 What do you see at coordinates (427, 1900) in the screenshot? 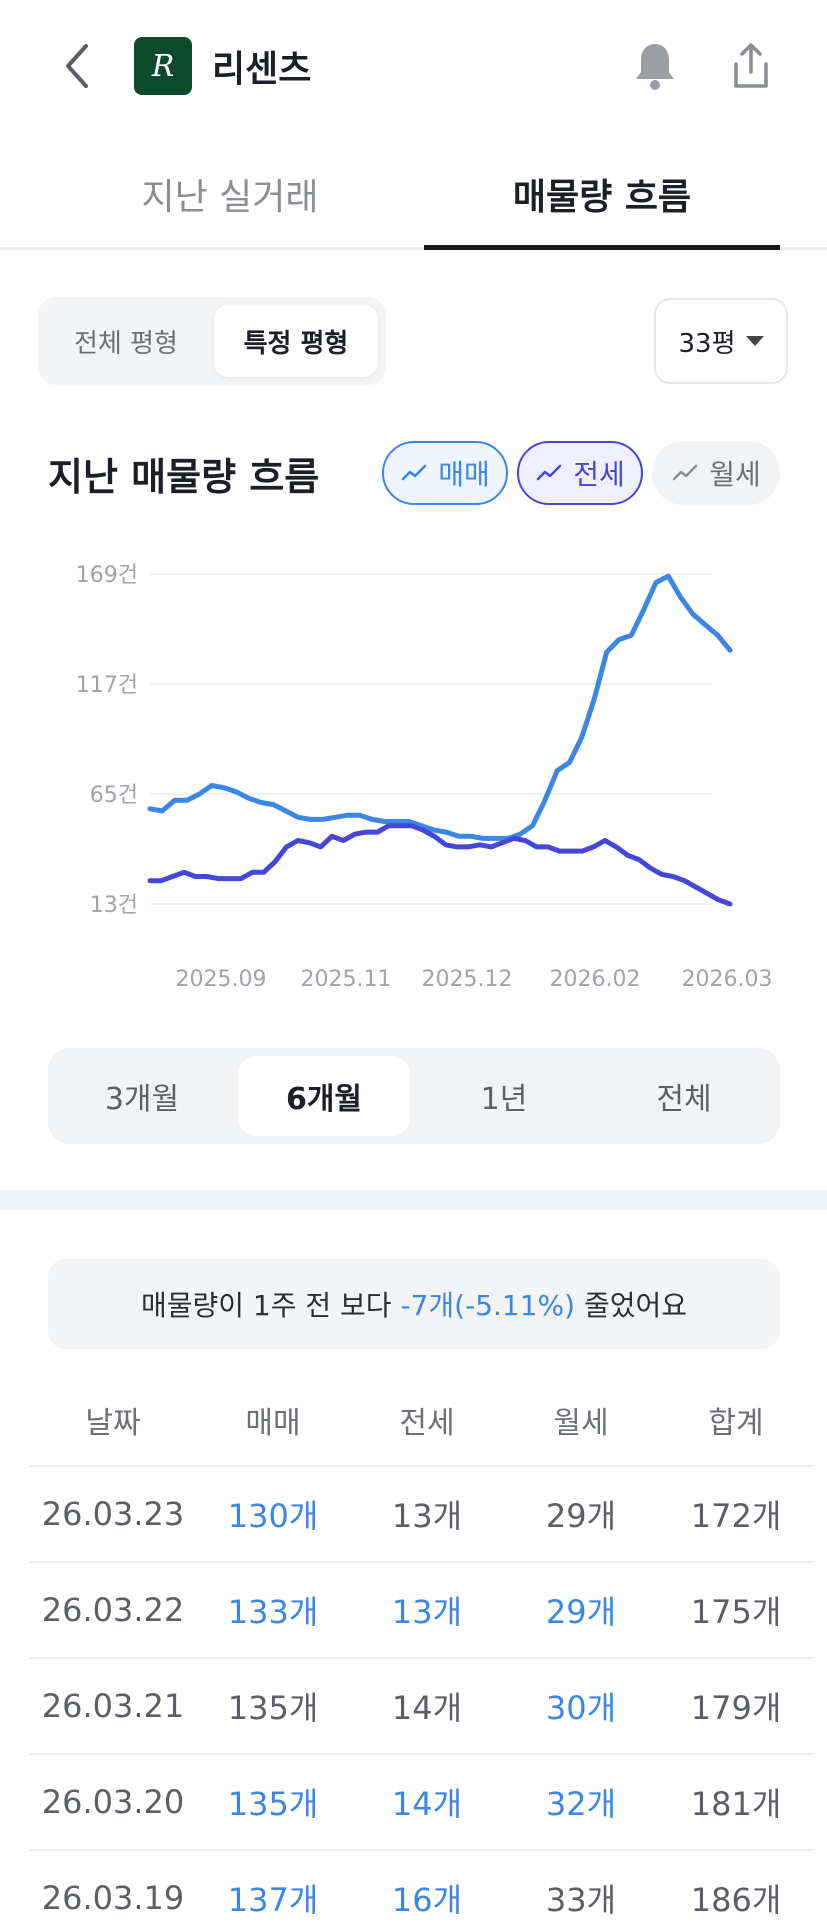
I see `cell-jeonse: 16개` at bounding box center [427, 1900].